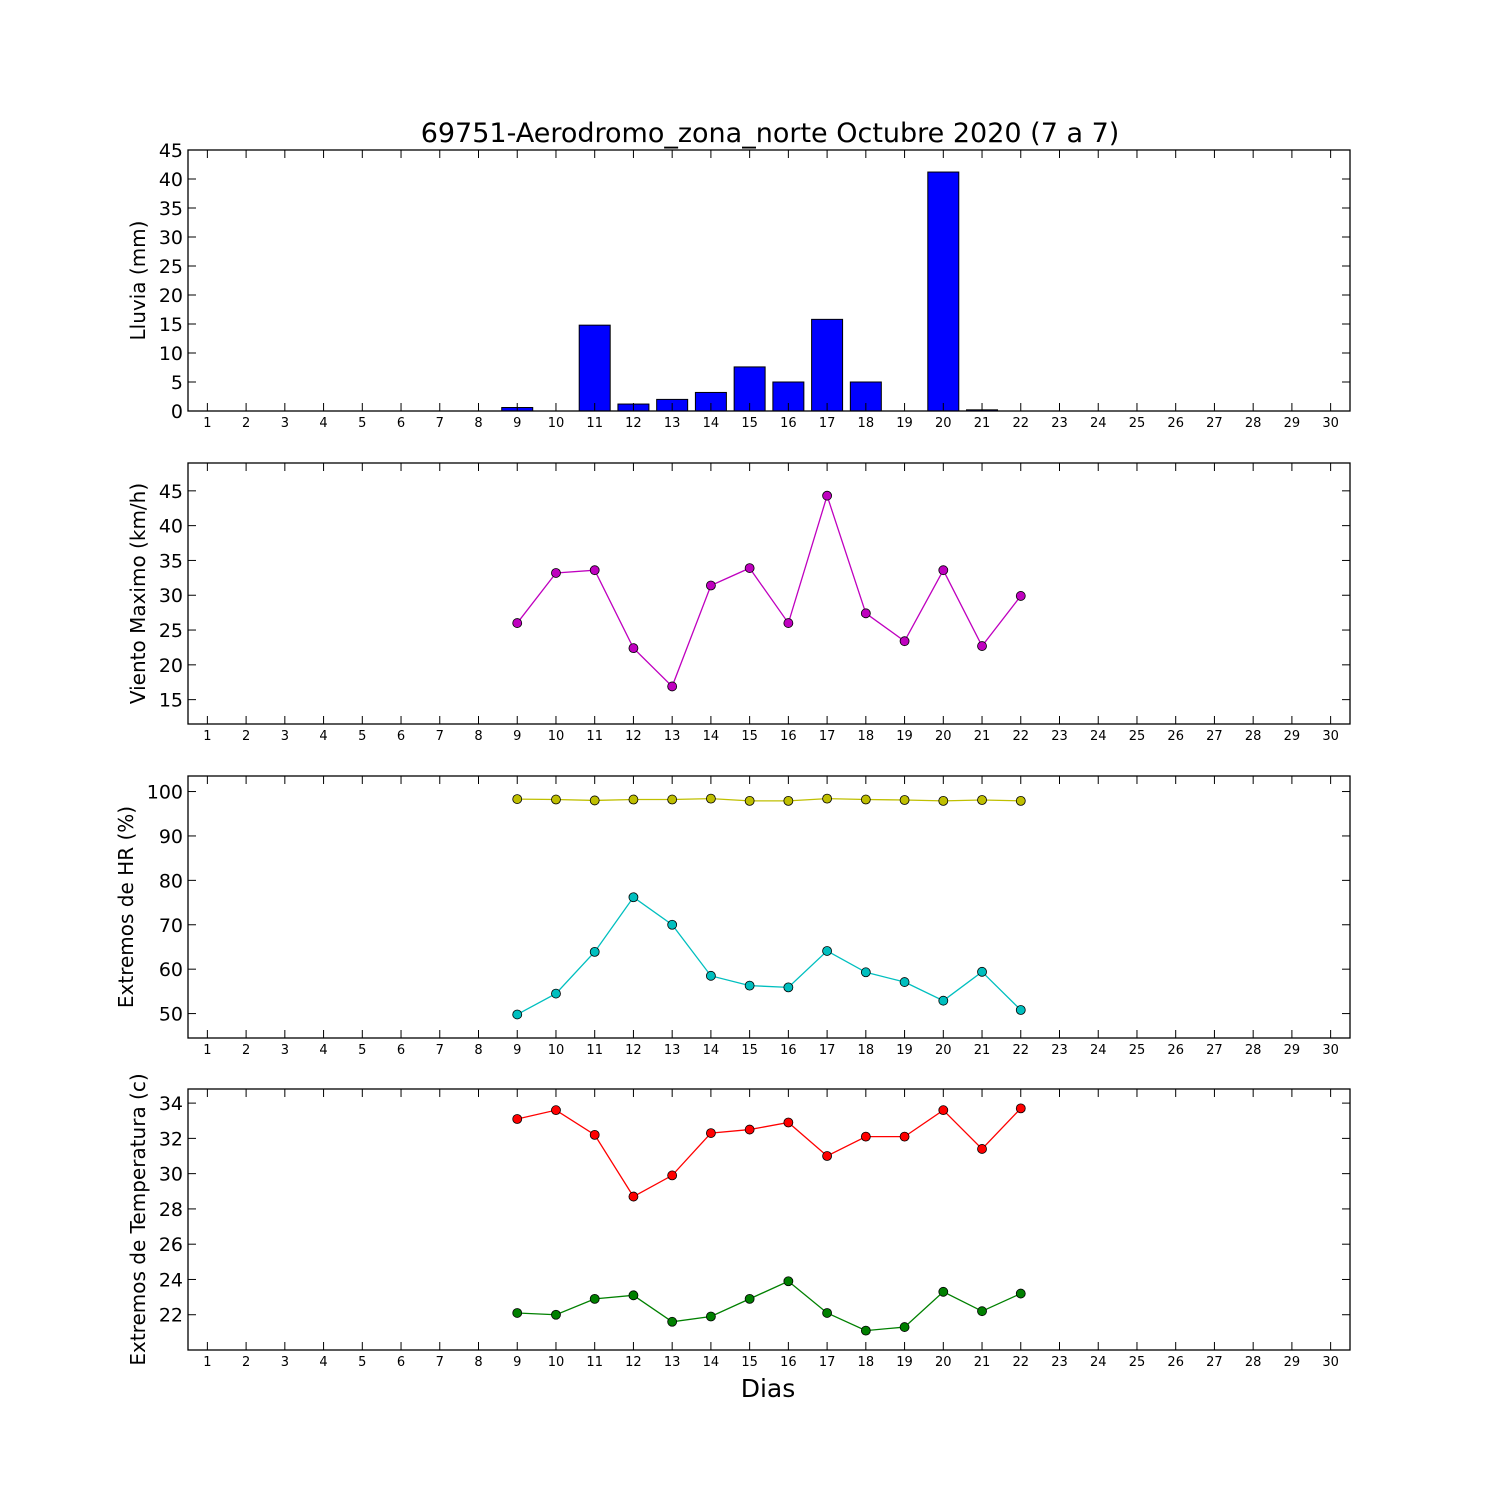  I want to click on y-tick-label: 40, so click(171, 527).